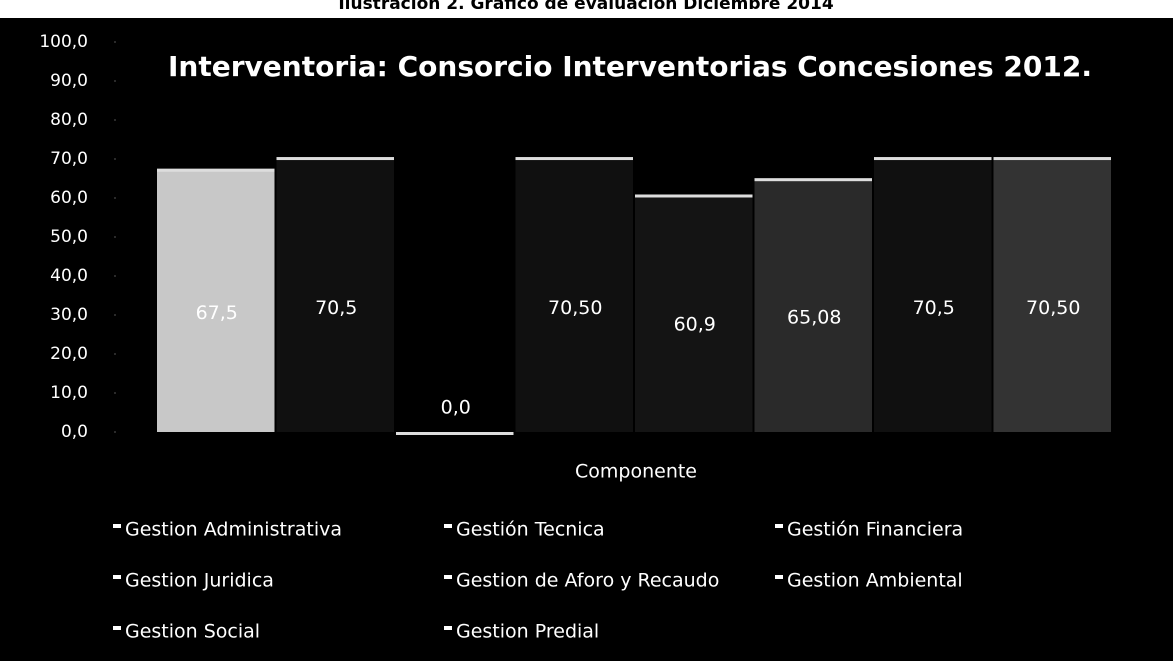 Image resolution: width=1173 pixels, height=661 pixels. I want to click on legend-label: Gestion Administrativa, so click(233, 530).